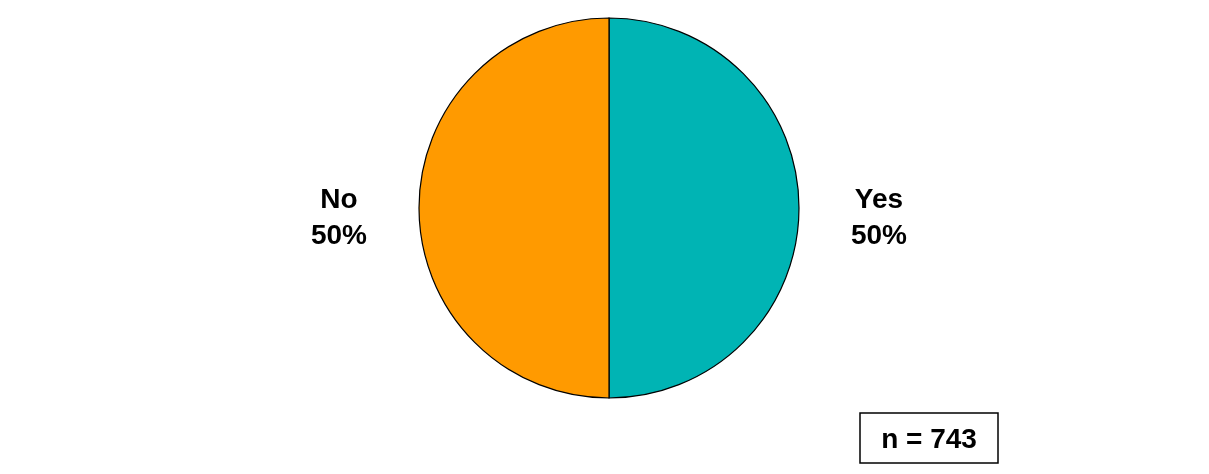 Image resolution: width=1209 pixels, height=474 pixels. What do you see at coordinates (929, 438) in the screenshot?
I see `text: n = 743` at bounding box center [929, 438].